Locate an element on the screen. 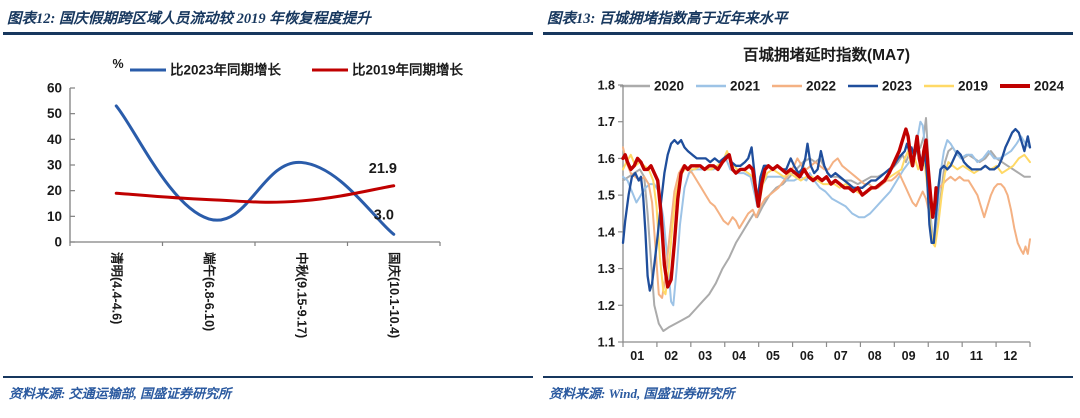  svg-text: 04 is located at coordinates (739, 356).